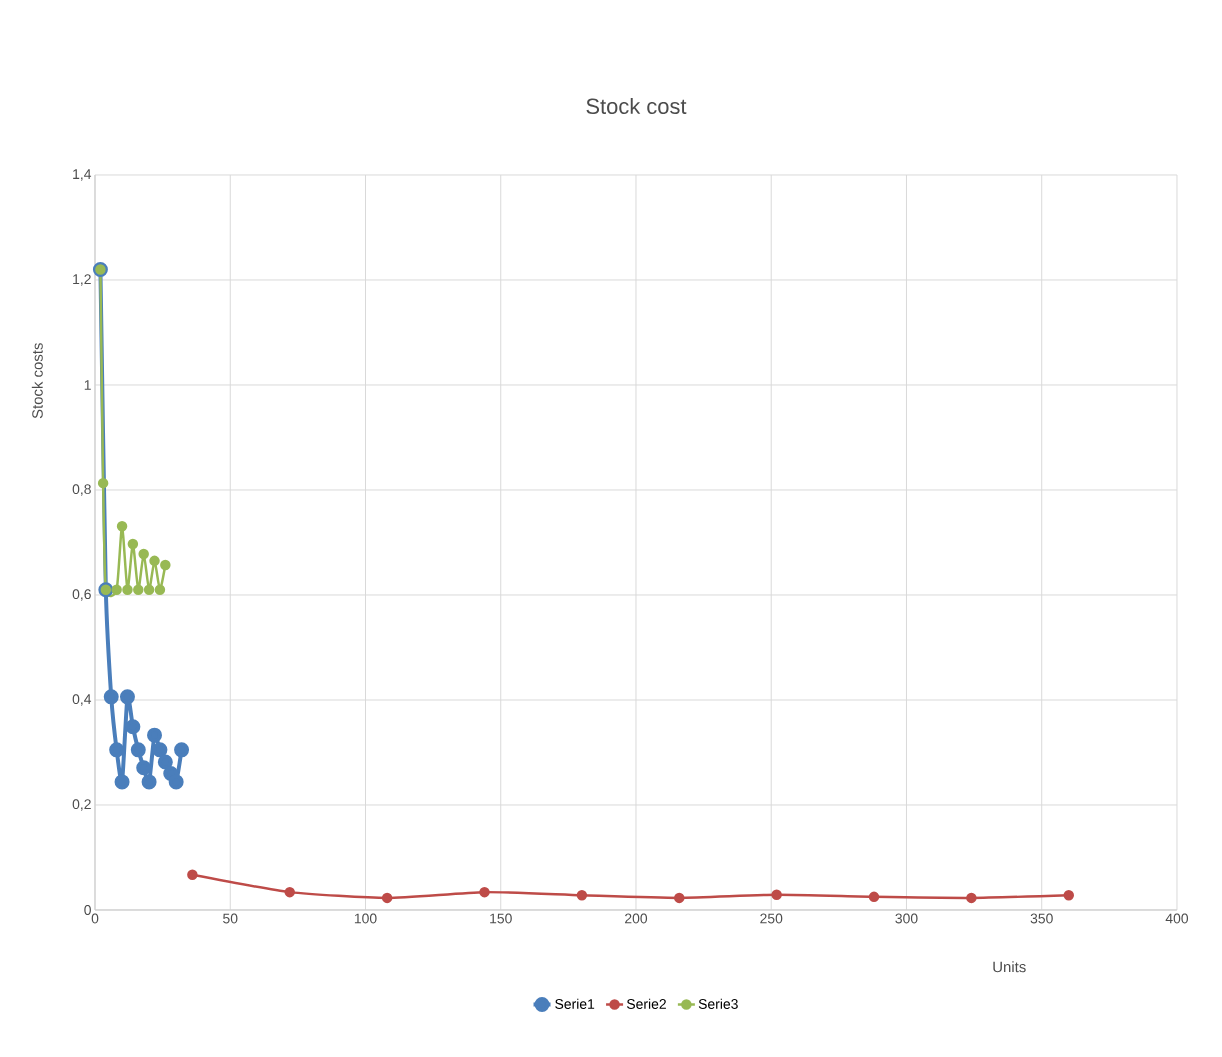 The height and width of the screenshot is (1057, 1222). Describe the element at coordinates (636, 918) in the screenshot. I see `x-tick-label: 200` at that location.